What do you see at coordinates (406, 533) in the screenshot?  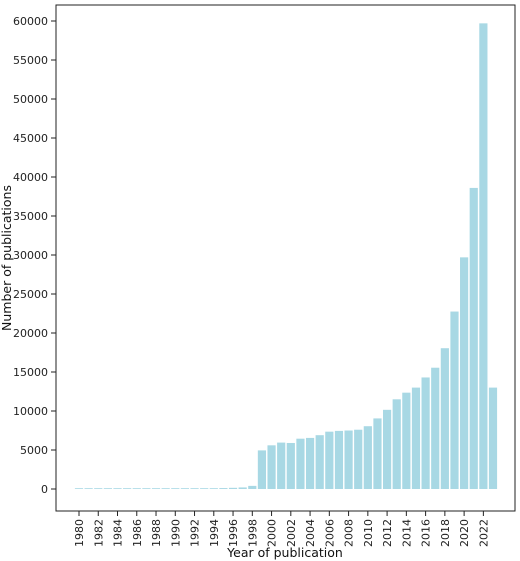 I see `x-tick-label: 2014` at bounding box center [406, 533].